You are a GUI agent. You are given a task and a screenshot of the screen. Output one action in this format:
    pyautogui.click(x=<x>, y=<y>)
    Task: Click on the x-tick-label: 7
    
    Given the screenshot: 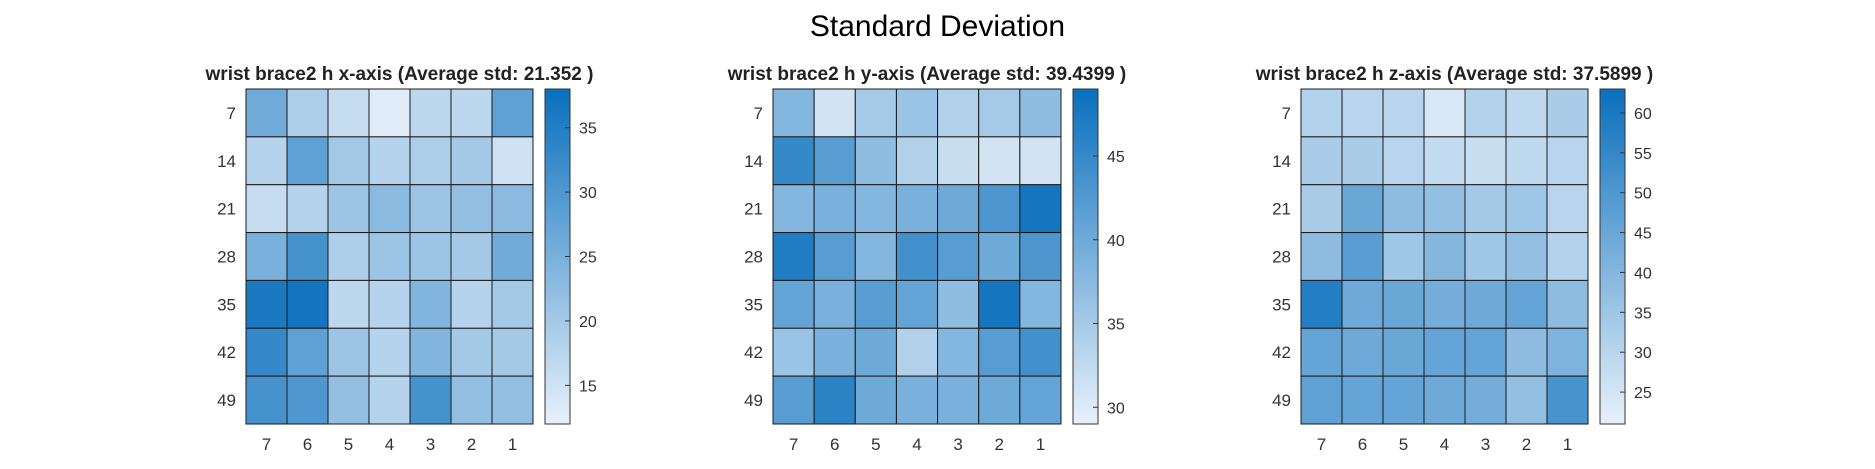 What is the action you would take?
    pyautogui.click(x=266, y=444)
    